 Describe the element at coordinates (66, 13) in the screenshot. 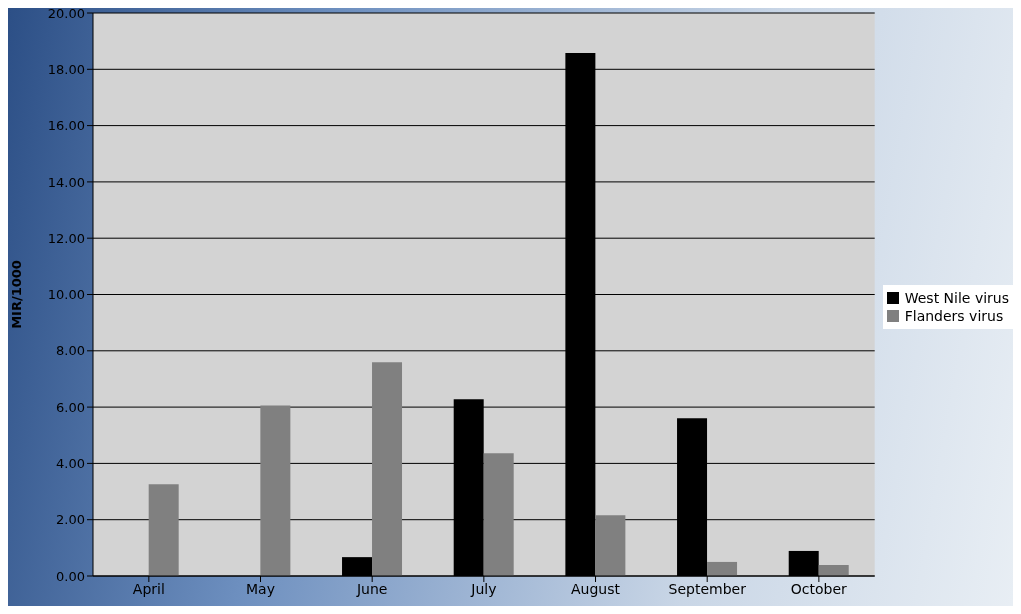

I see `y-tick-label: 20.00` at that location.